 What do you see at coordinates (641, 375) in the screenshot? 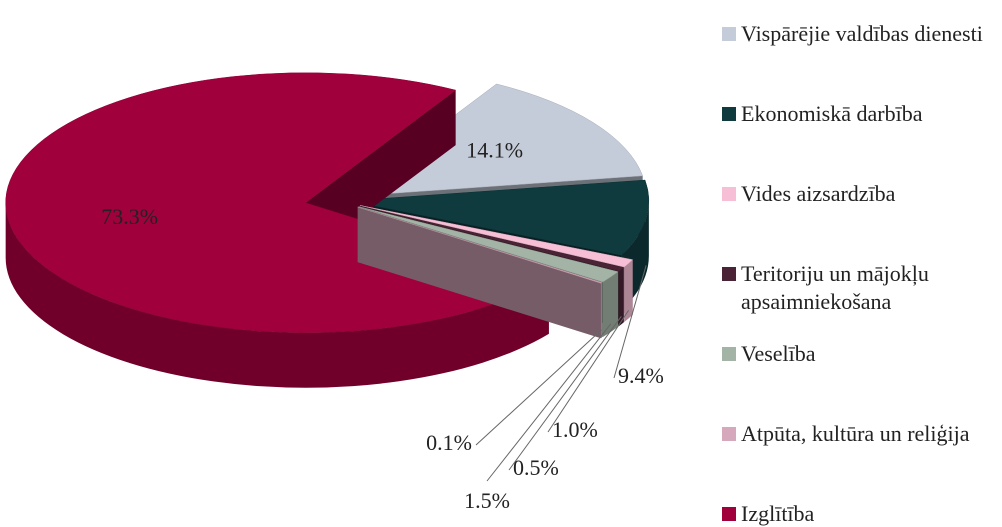
I see `data-label: 9.4%` at bounding box center [641, 375].